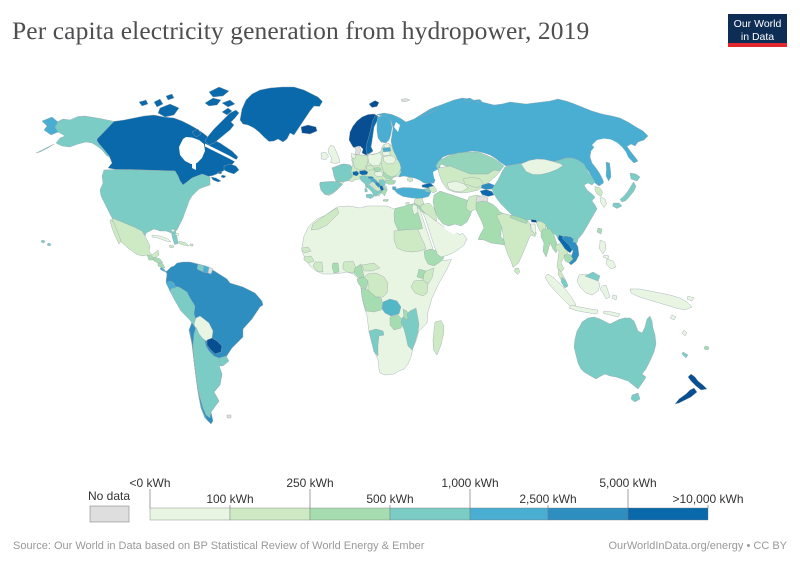 This screenshot has height=565, width=800. What do you see at coordinates (149, 483) in the screenshot?
I see `svg-text: <0 kWh` at bounding box center [149, 483].